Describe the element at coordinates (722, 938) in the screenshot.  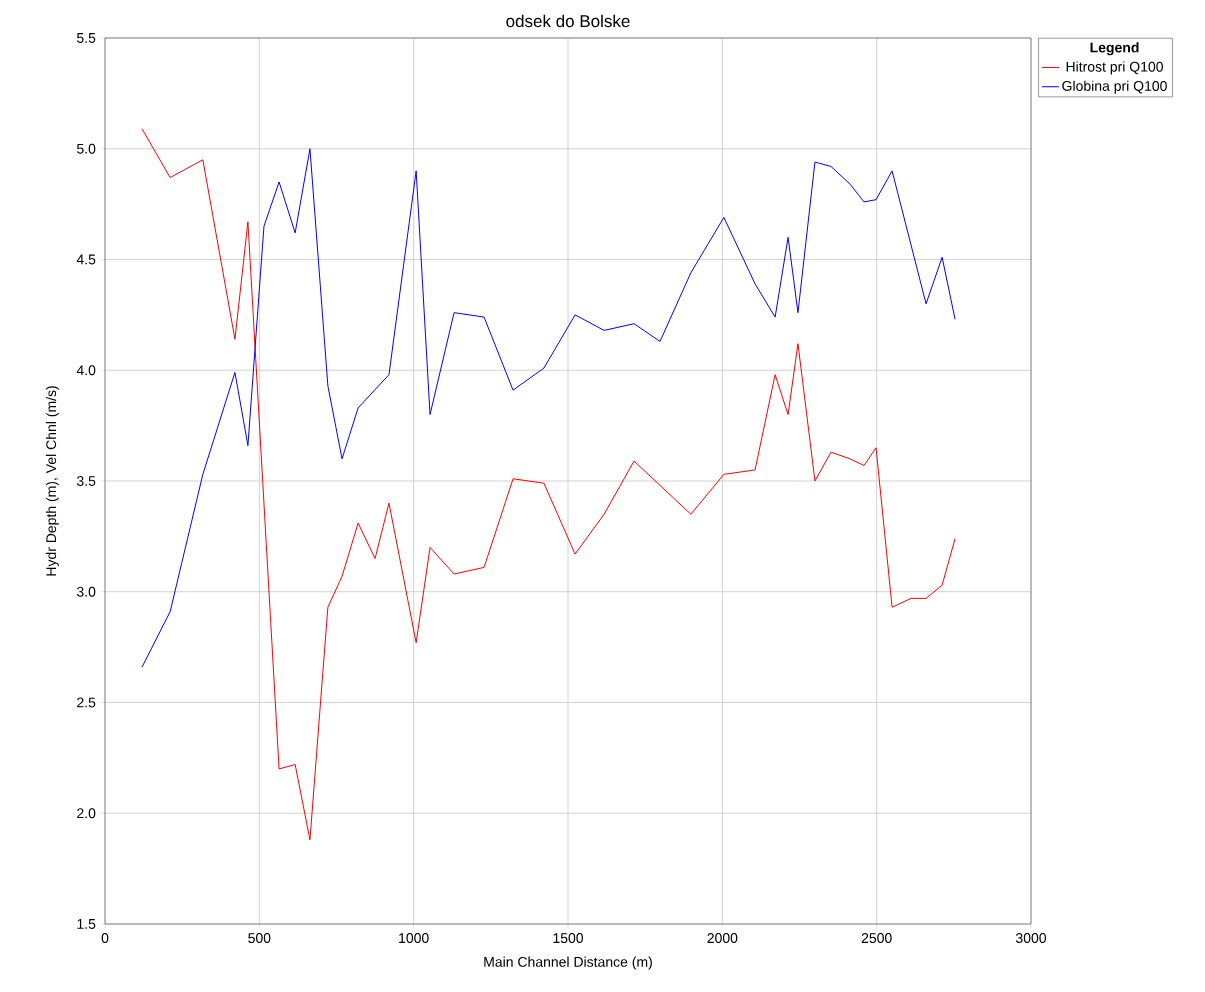
I see `x-tick-label: 2000` at that location.